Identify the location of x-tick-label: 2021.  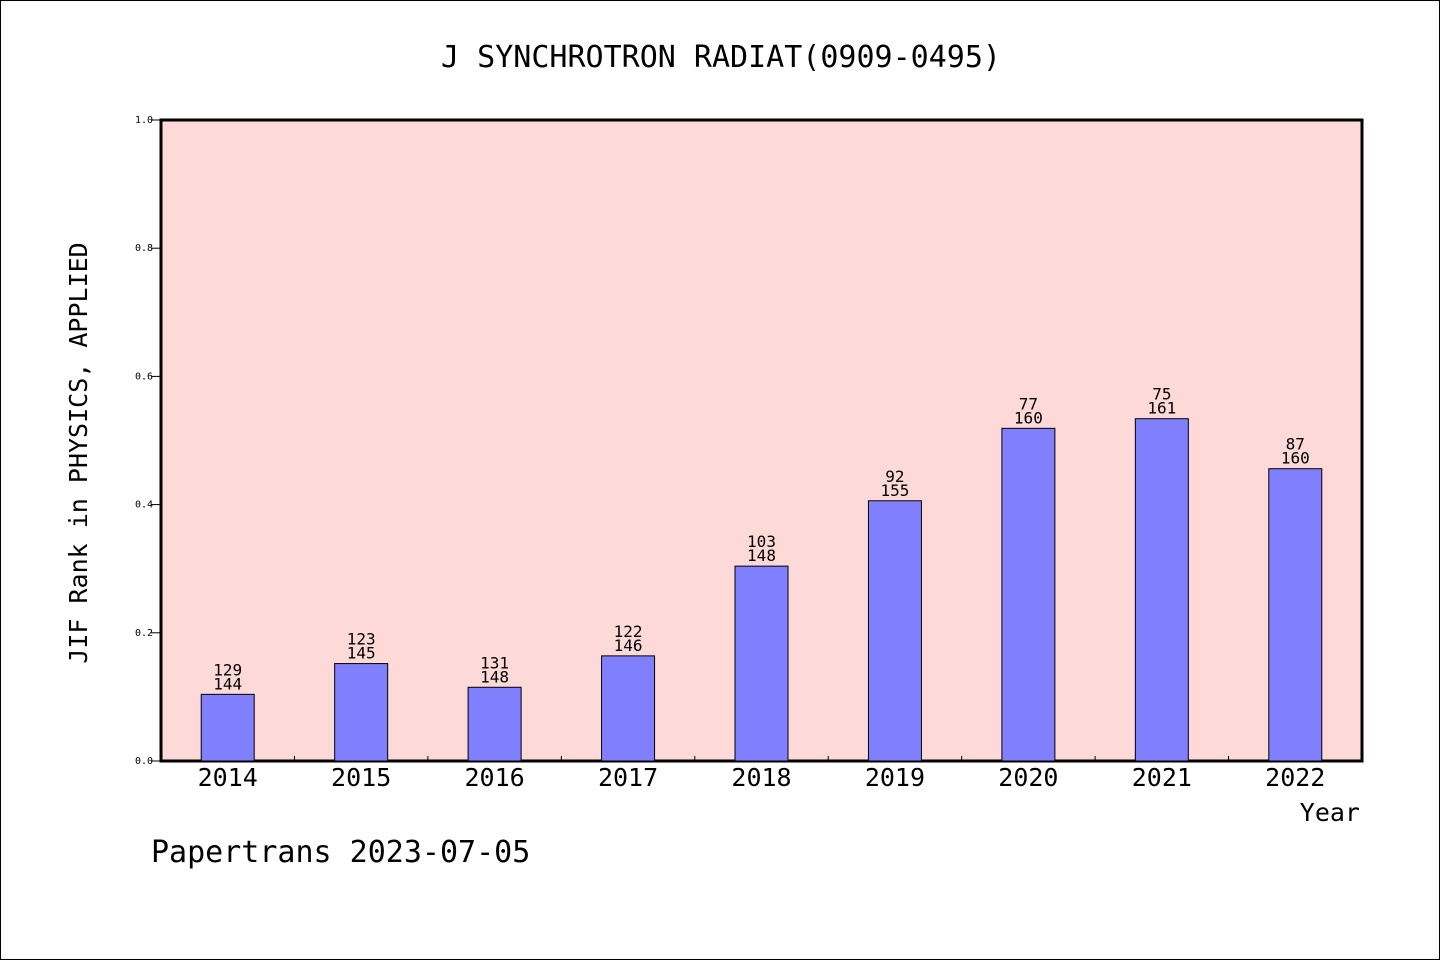
(1162, 777).